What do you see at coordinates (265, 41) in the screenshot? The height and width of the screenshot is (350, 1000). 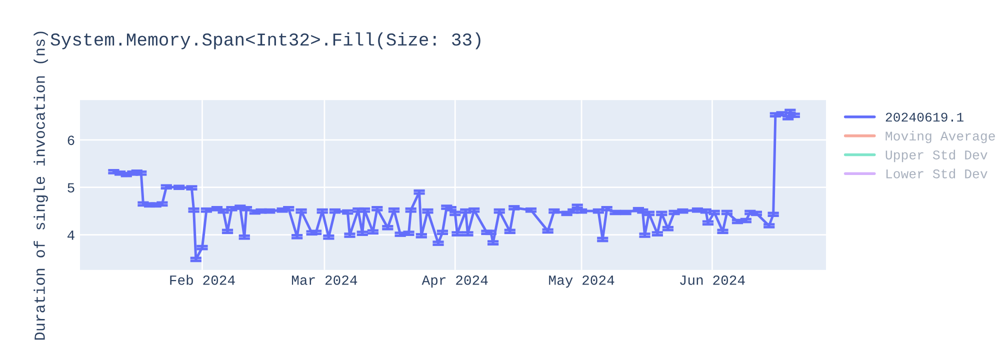 I see `chart-title: System.Memory.Span<Int32>.Fill(Size: 33)` at bounding box center [265, 41].